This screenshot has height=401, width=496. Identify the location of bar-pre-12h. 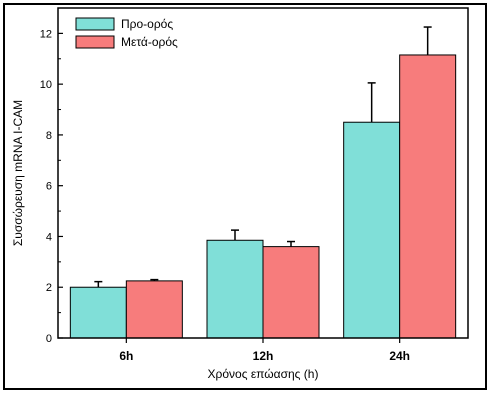
(235, 289).